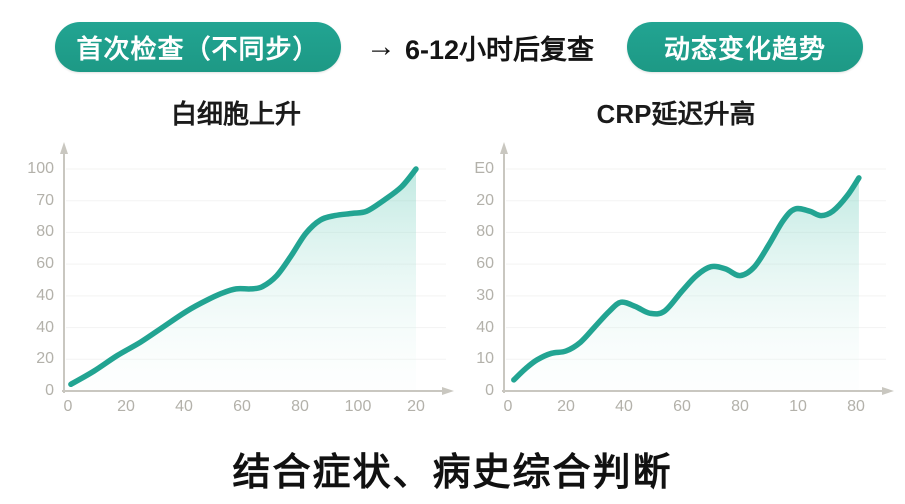  I want to click on y-tick-label: 70, so click(45, 200).